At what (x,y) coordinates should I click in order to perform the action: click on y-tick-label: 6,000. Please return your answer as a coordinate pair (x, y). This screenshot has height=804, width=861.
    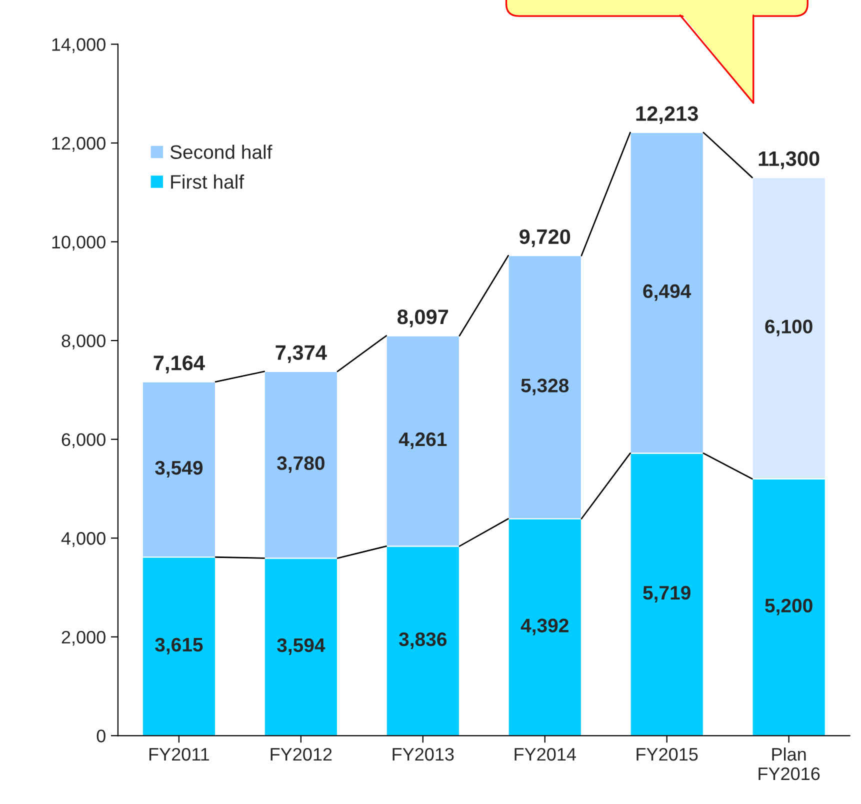
    Looking at the image, I should click on (84, 440).